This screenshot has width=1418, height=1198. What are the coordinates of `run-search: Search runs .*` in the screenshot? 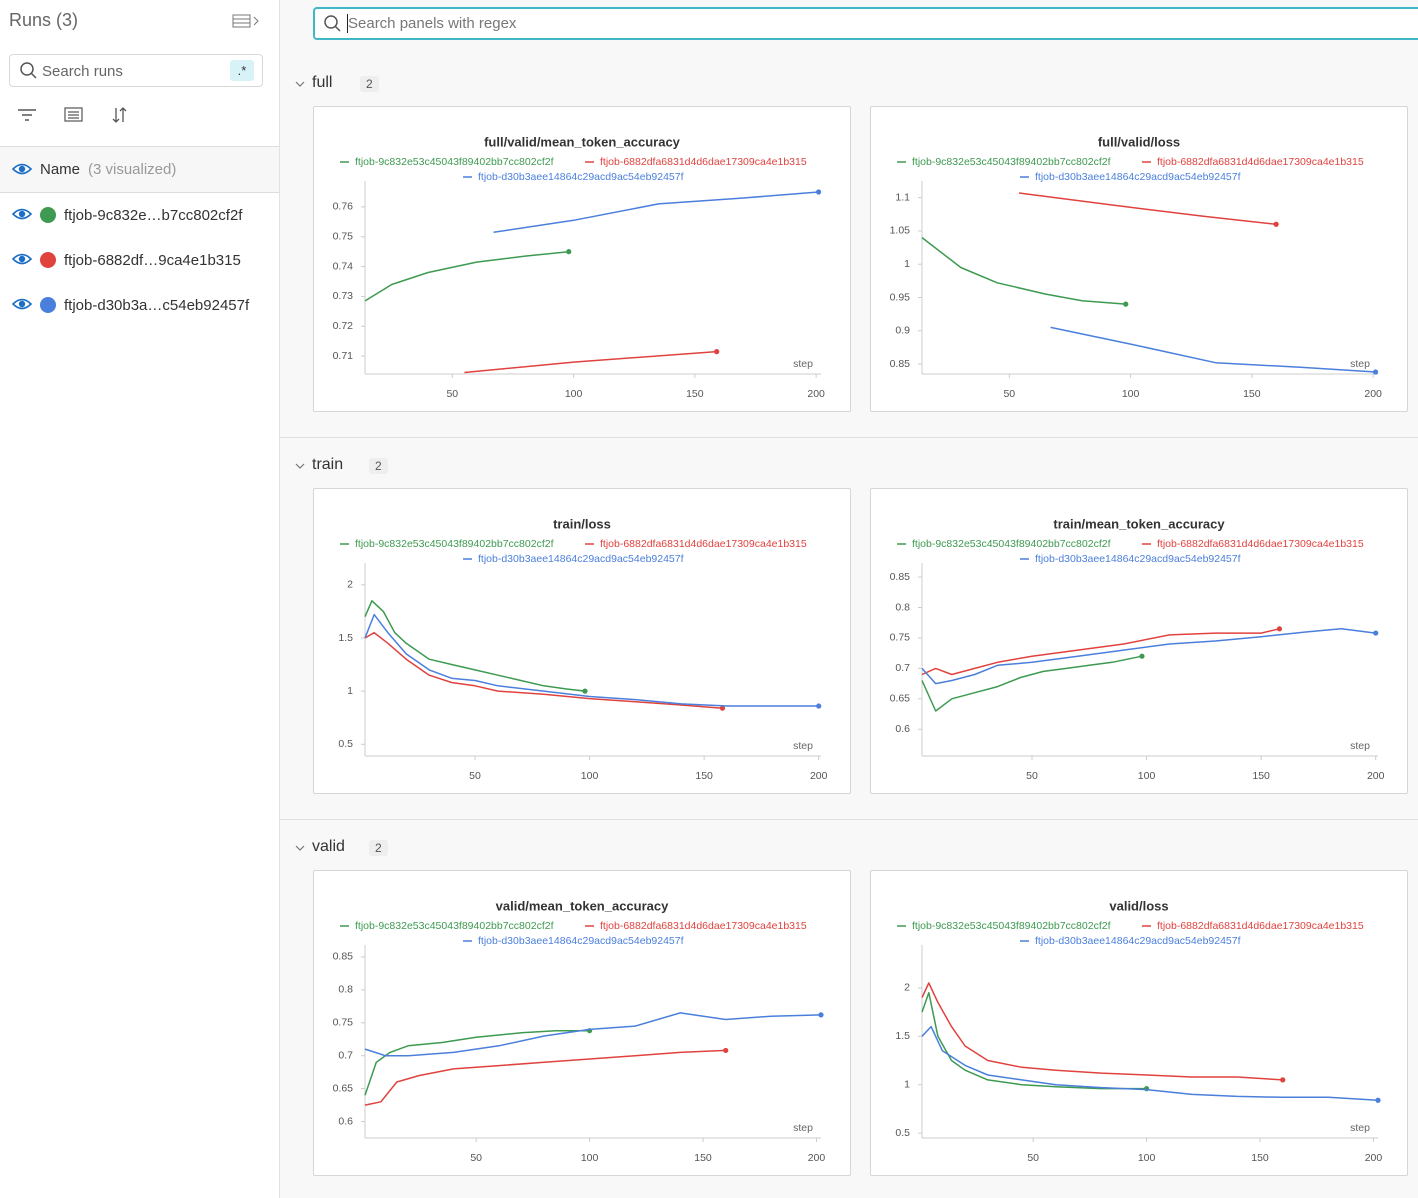 It's located at (136, 70).